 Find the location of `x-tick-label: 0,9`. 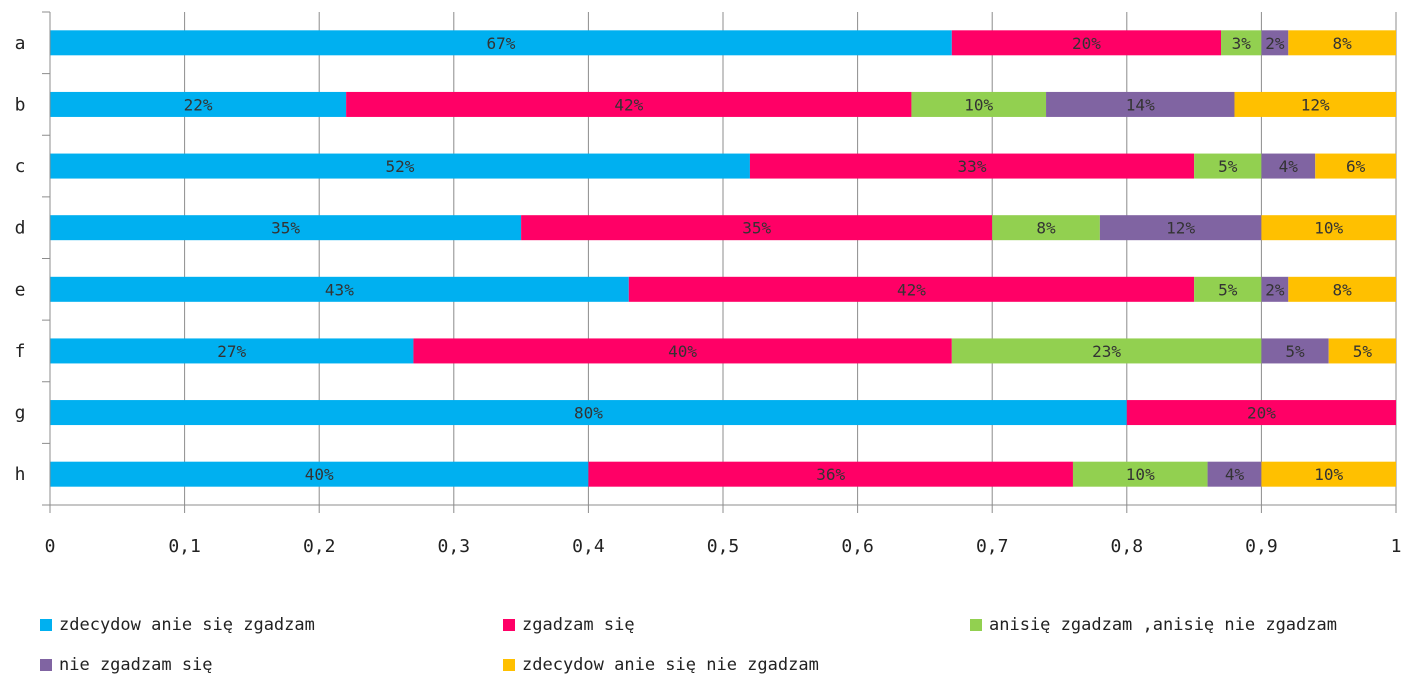

x-tick-label: 0,9 is located at coordinates (1261, 546).